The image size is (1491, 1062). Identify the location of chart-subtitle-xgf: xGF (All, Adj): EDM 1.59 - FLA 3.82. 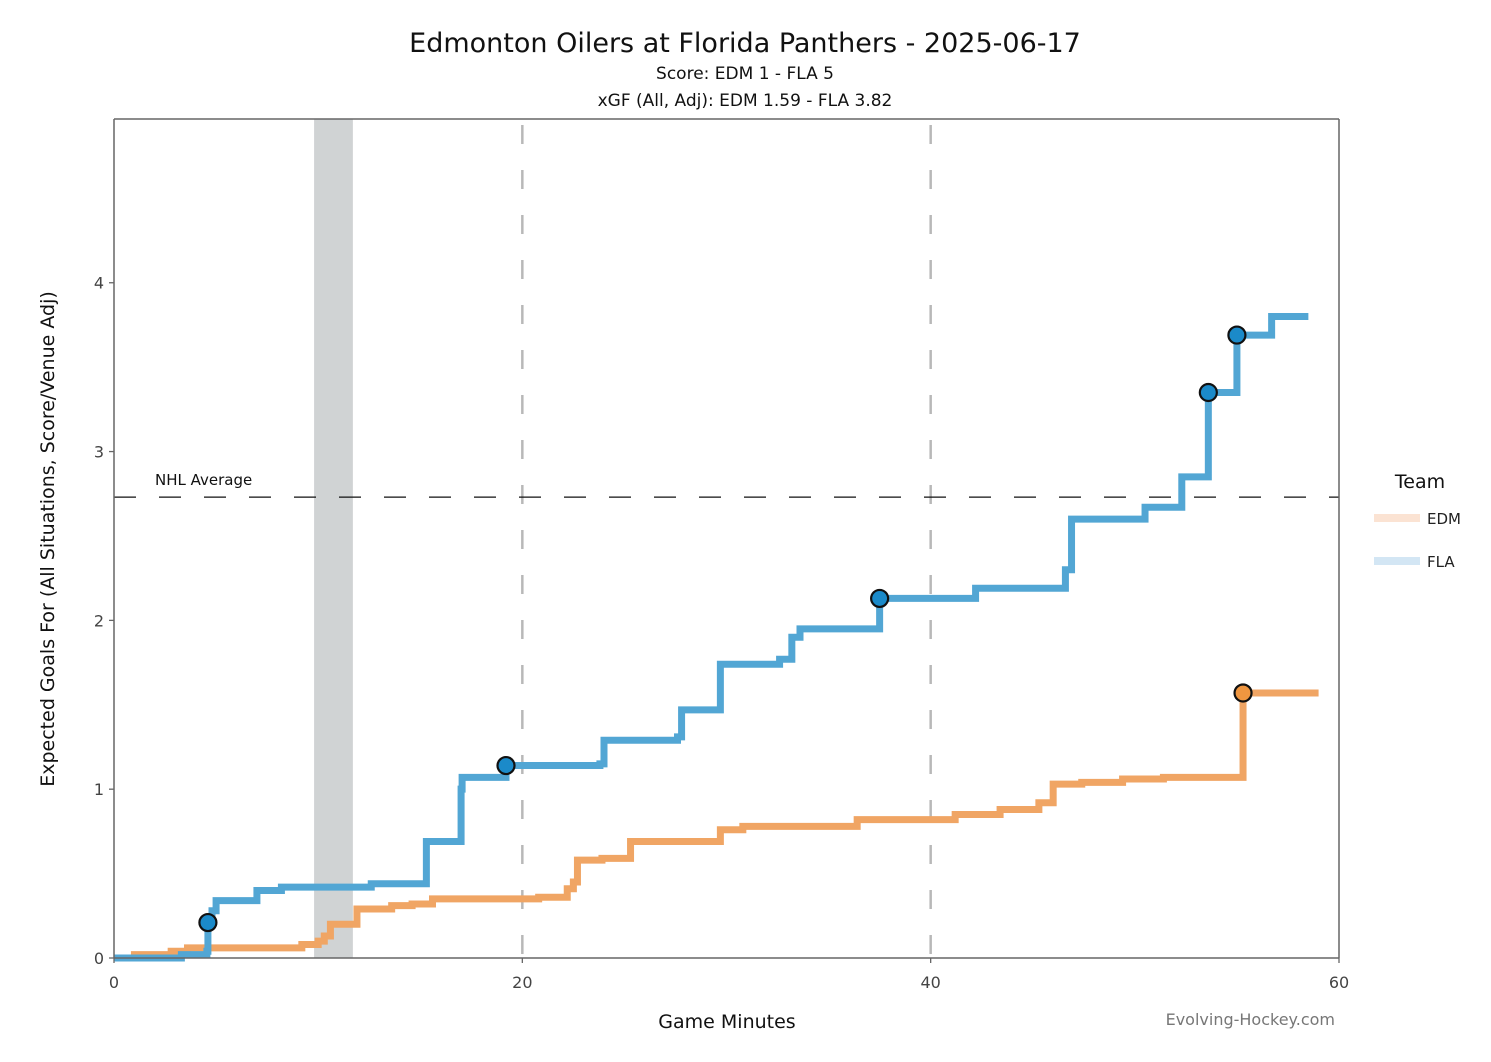
(745, 101).